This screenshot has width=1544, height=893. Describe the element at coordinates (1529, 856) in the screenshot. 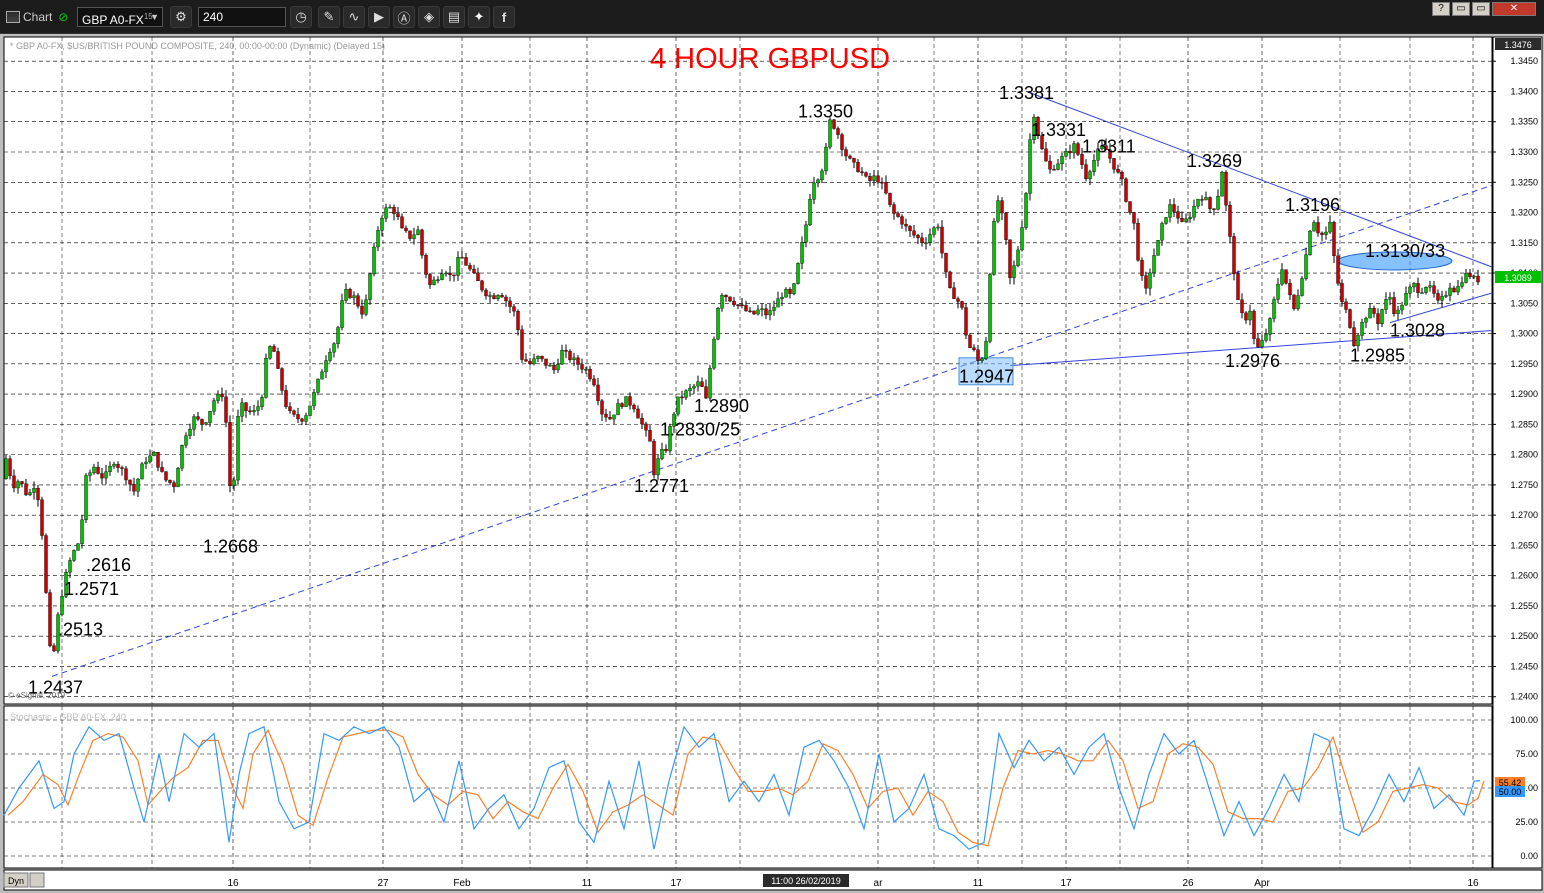

I see `stoch-tick-label: 0.00` at that location.